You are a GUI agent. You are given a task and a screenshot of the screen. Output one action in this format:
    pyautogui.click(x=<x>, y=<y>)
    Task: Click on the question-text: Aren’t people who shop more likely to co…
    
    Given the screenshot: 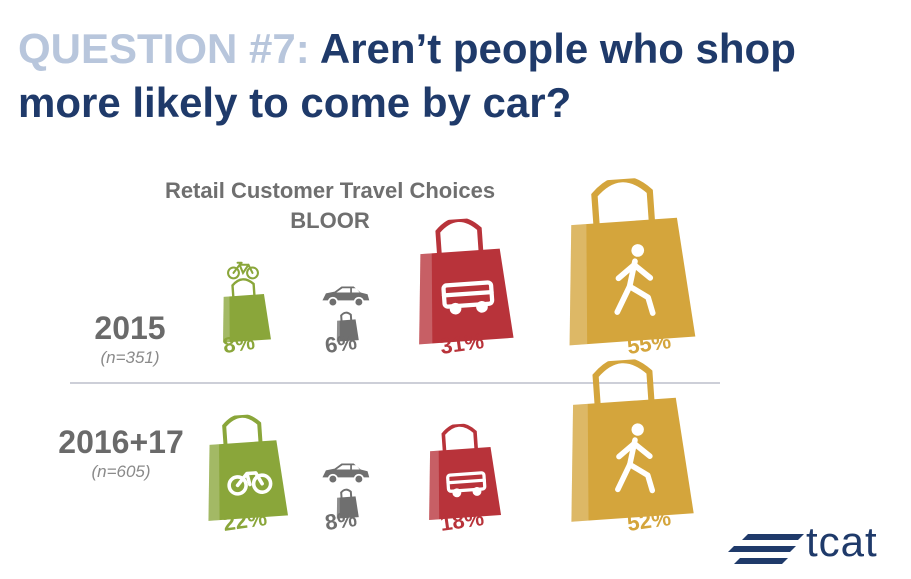 What is the action you would take?
    pyautogui.click(x=407, y=75)
    